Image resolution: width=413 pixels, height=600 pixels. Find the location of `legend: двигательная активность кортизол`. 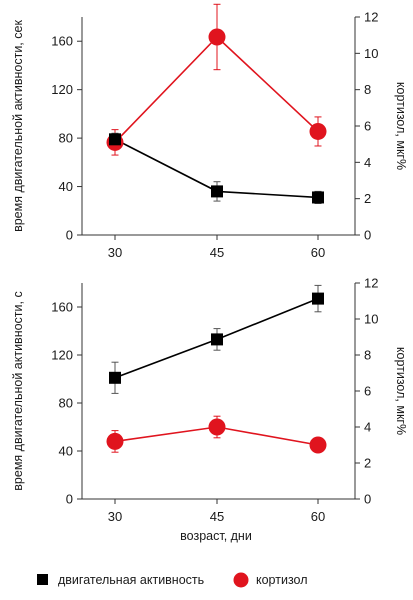

legend: двигательная активность кортизол is located at coordinates (172, 580).